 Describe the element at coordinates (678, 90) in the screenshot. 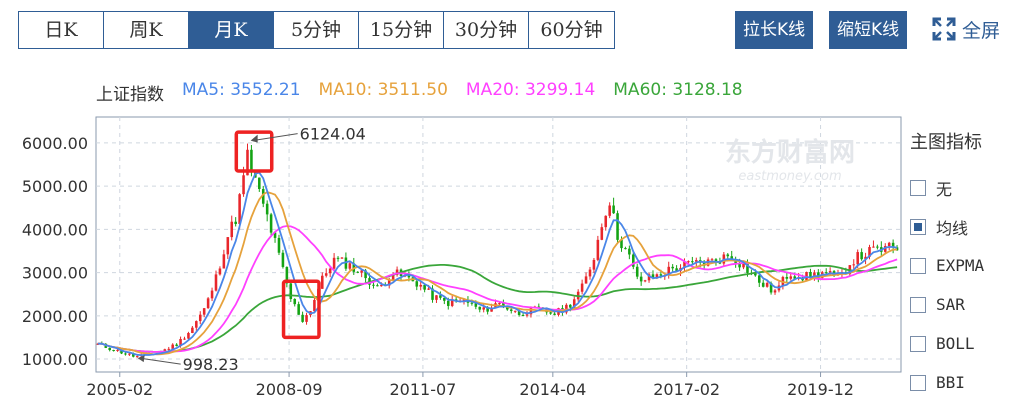

I see `legend-ma60: MA60: 3128.18` at that location.